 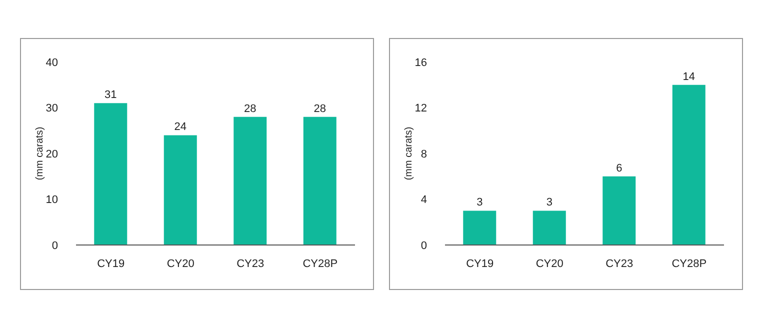 I want to click on y-tick-label: 4, so click(x=423, y=200).